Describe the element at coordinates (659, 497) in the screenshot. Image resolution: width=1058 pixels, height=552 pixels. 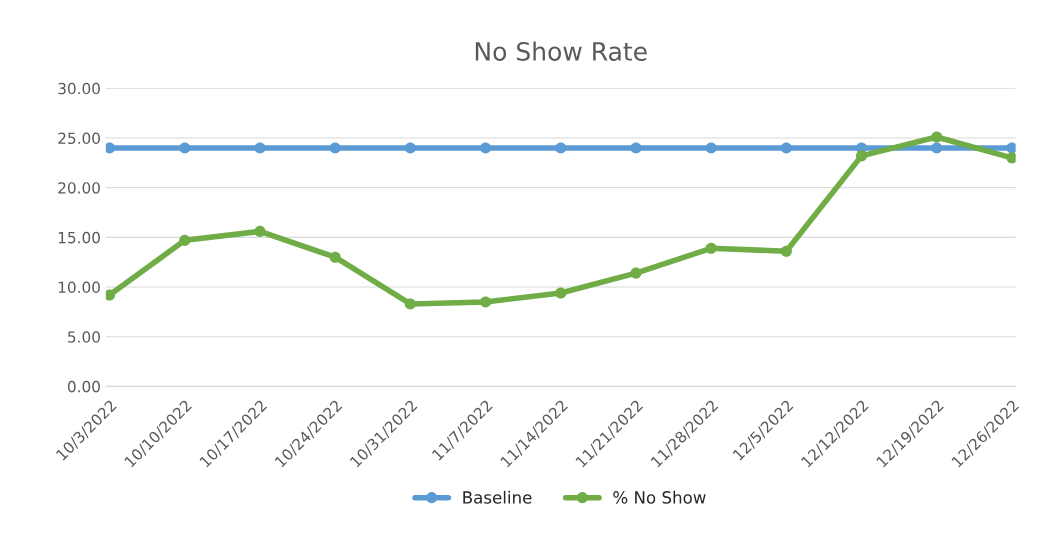
I see `legend-label: % No Show` at that location.